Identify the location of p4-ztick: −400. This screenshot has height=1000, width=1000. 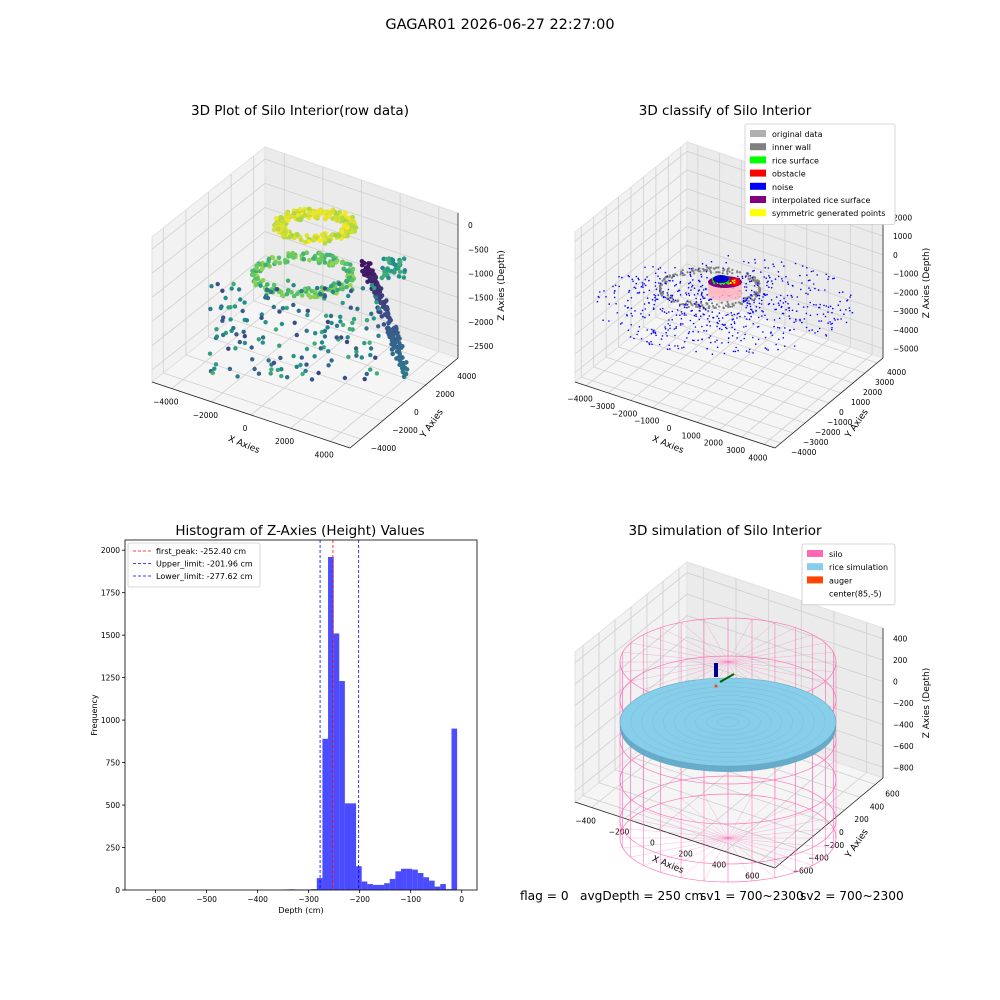
(903, 724).